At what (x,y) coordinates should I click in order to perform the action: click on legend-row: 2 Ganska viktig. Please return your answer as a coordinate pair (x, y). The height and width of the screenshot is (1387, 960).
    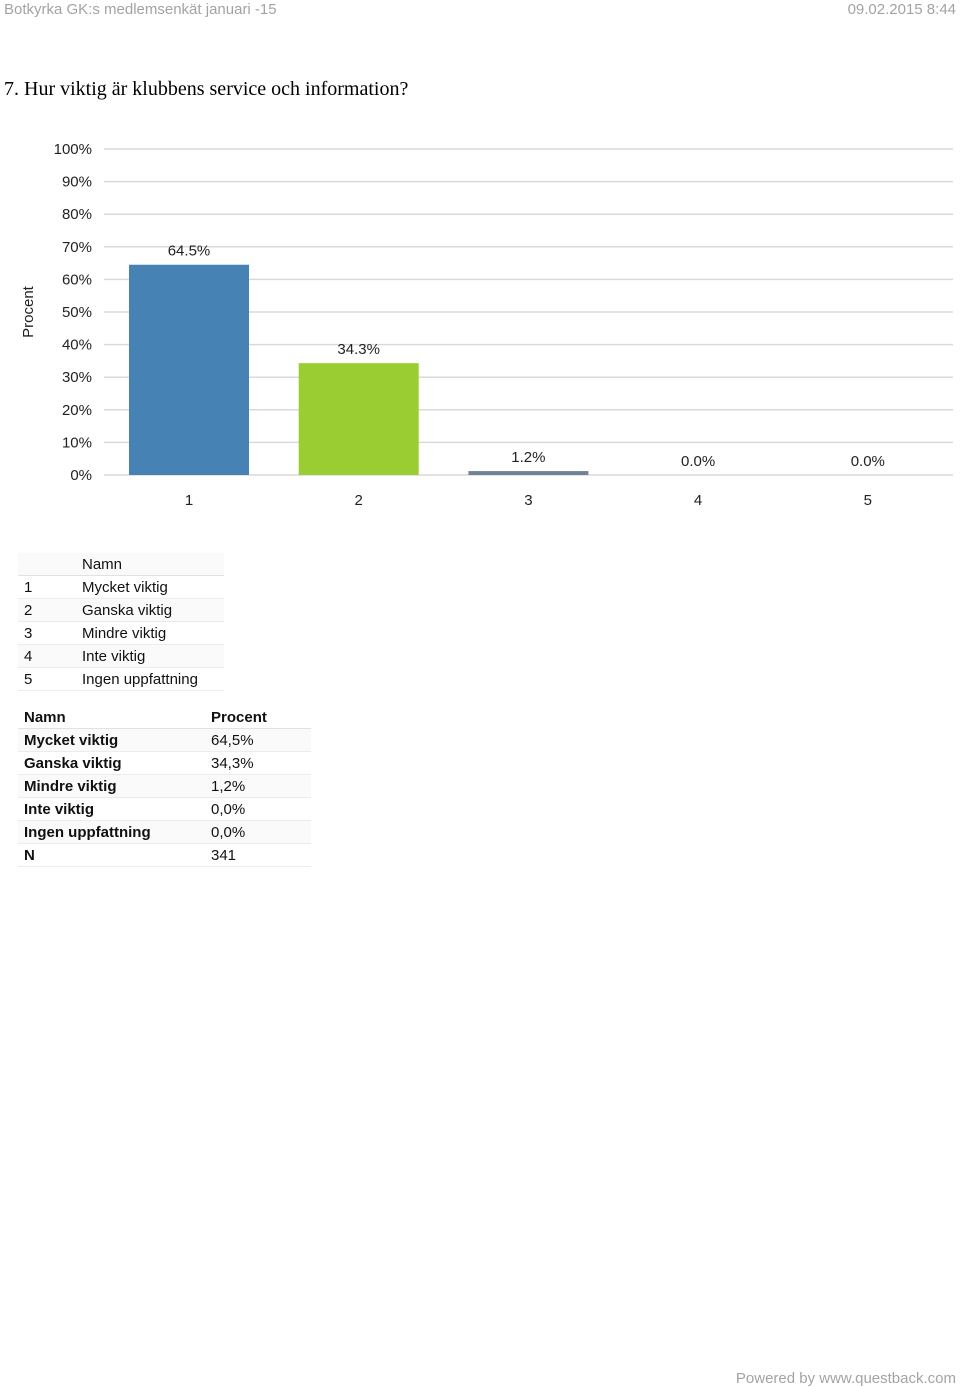
    Looking at the image, I should click on (121, 610).